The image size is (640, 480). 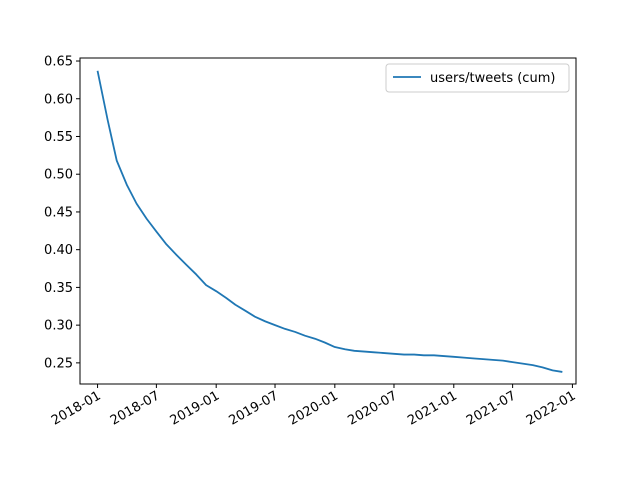 I want to click on y-tick-label: 0.30, so click(x=58, y=326).